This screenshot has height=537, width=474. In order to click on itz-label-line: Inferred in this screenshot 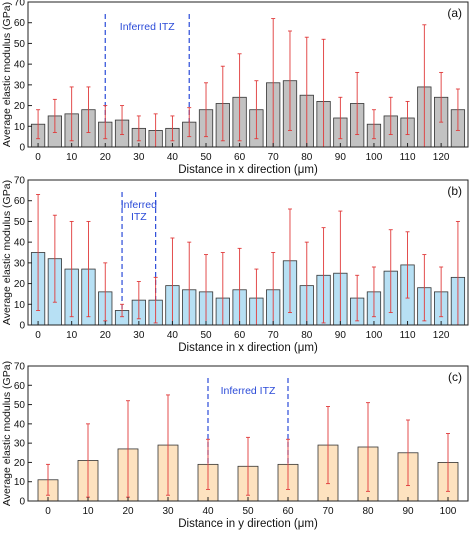, I will do `click(139, 205)`.